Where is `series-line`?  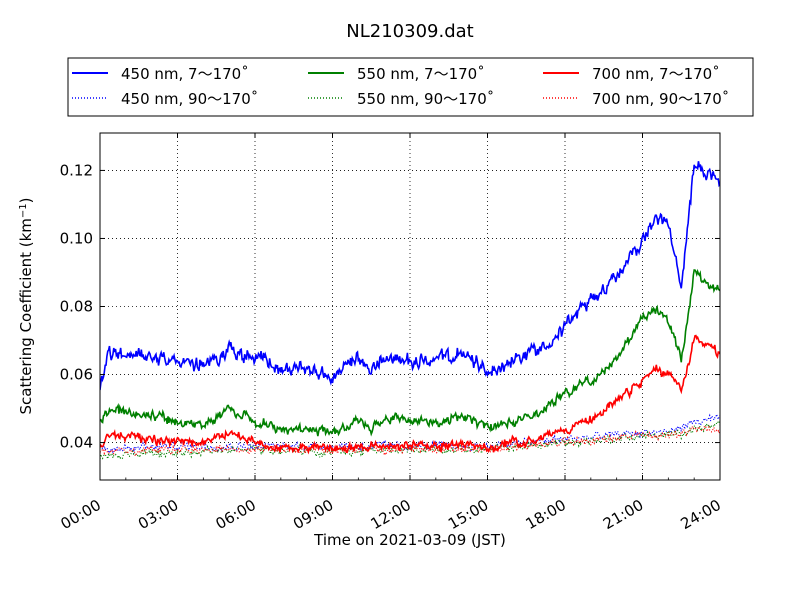 series-line is located at coordinates (410, 433).